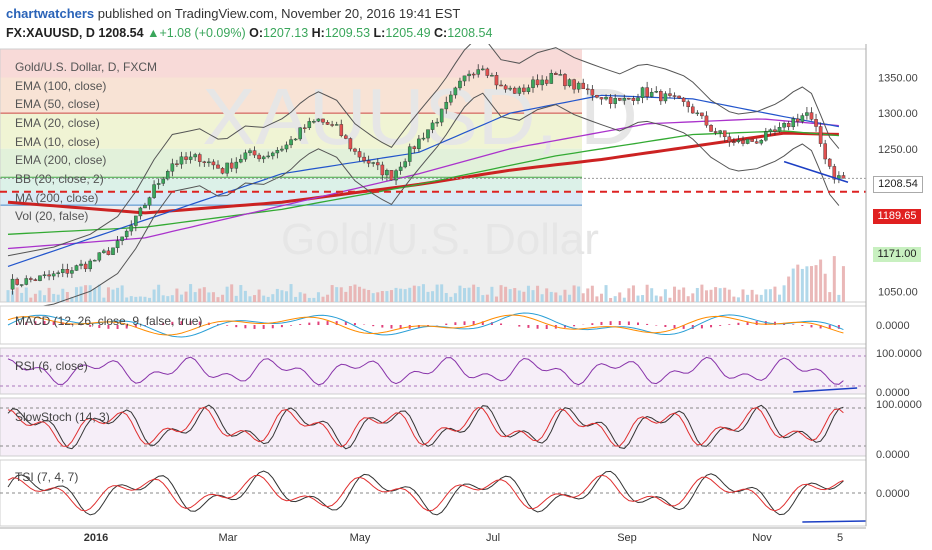 The image size is (932, 550). I want to click on legend-ma200: MA (200, close), so click(57, 198).